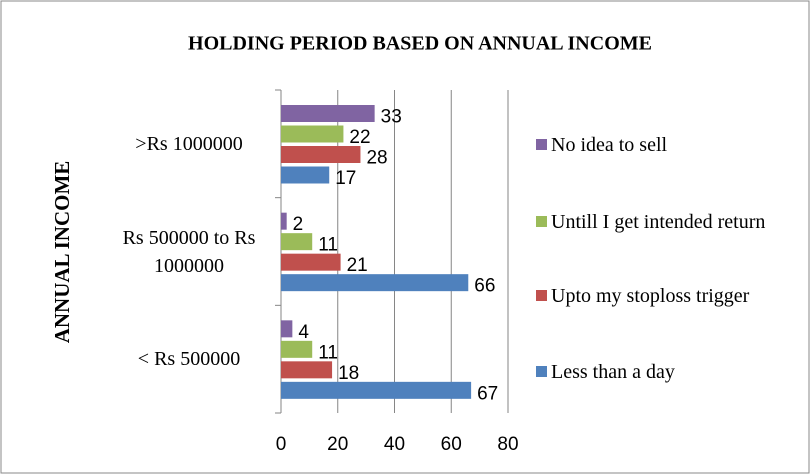 The image size is (811, 475). I want to click on data-label: 33, so click(391, 117).